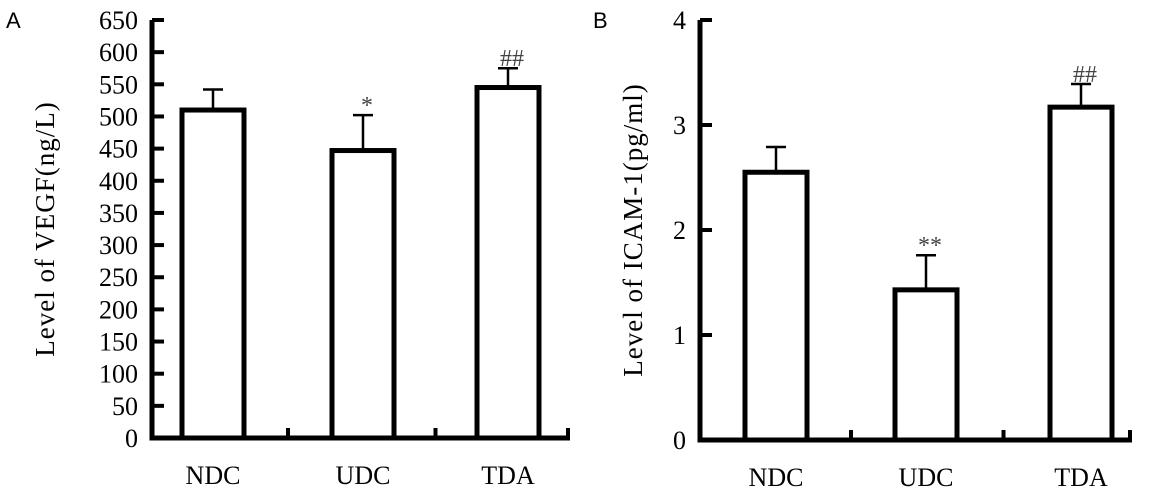 The height and width of the screenshot is (494, 1151). I want to click on y-tick-label: 200, so click(118, 309).